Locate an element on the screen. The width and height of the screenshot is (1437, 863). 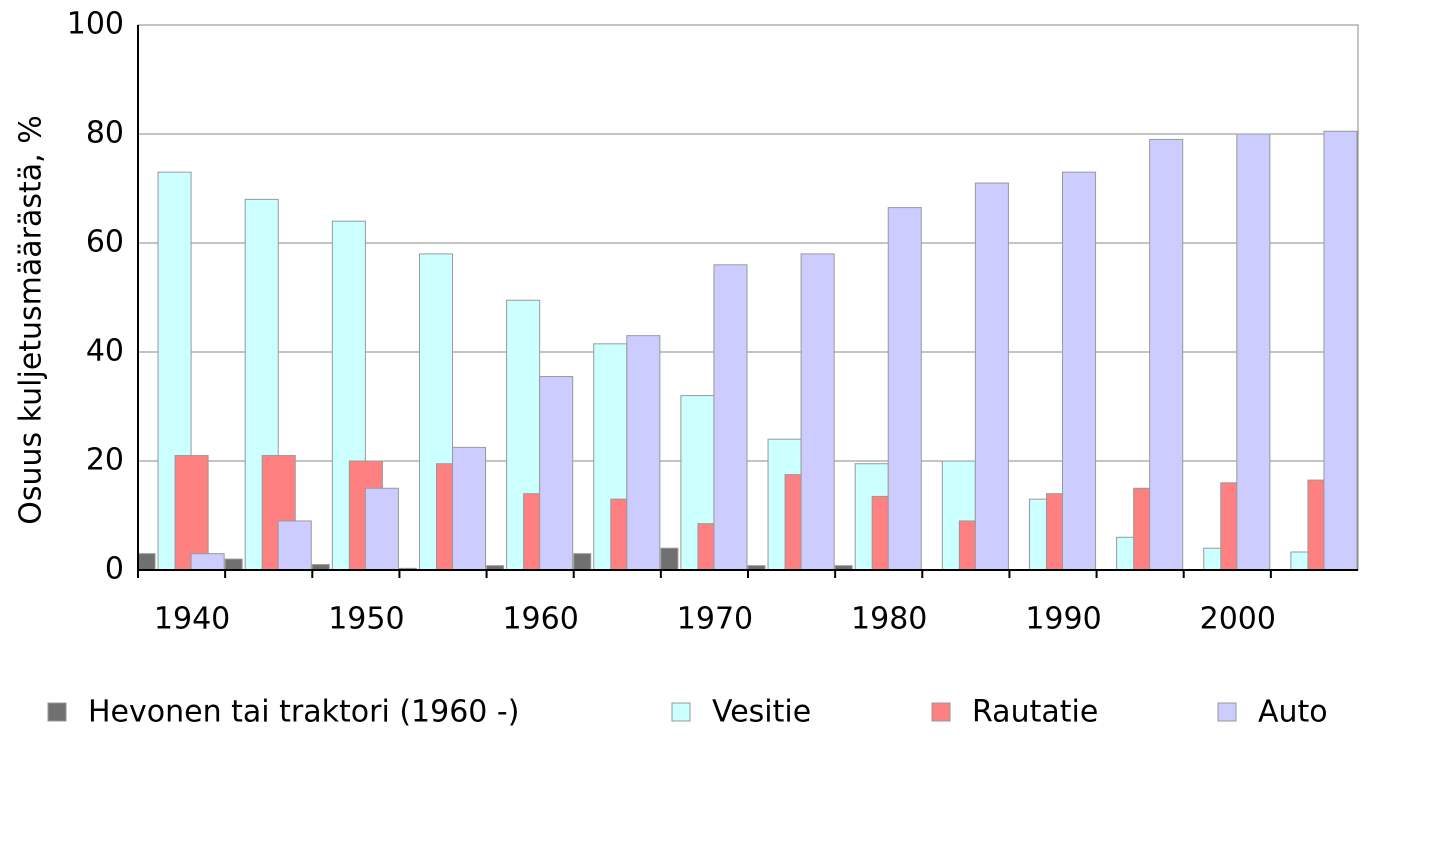
x-tick-label: 1960 is located at coordinates (540, 619).